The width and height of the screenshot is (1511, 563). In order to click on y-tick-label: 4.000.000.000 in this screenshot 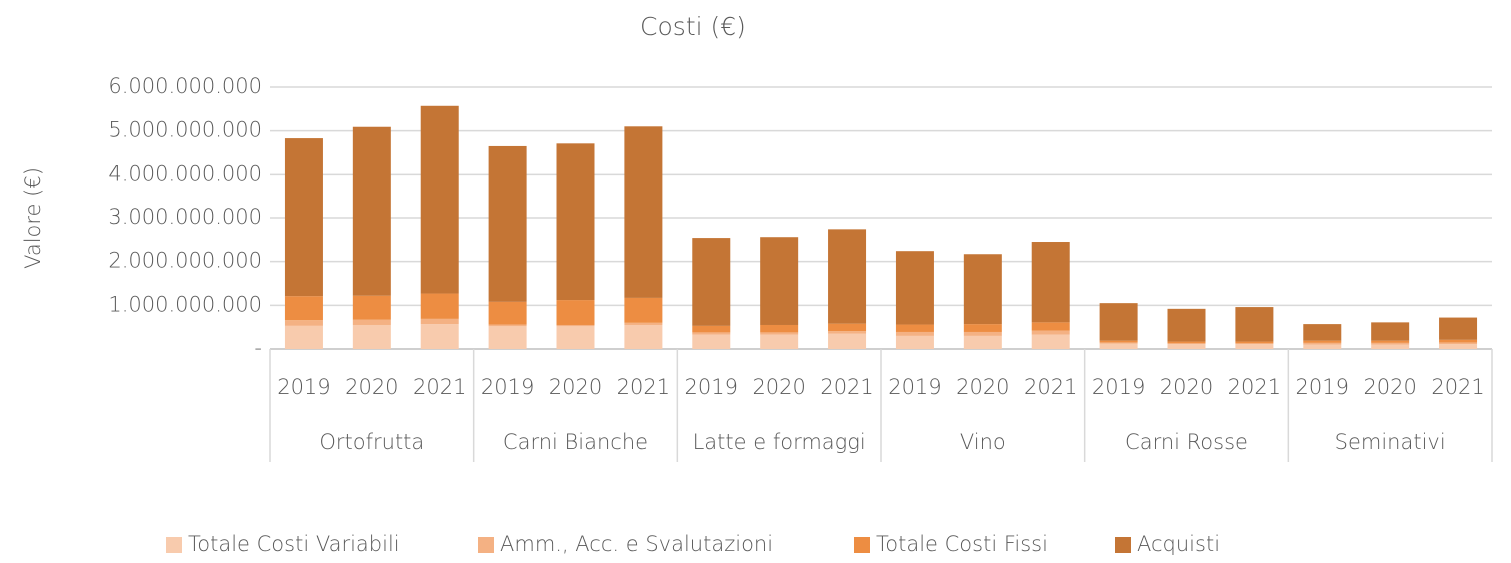, I will do `click(185, 173)`.